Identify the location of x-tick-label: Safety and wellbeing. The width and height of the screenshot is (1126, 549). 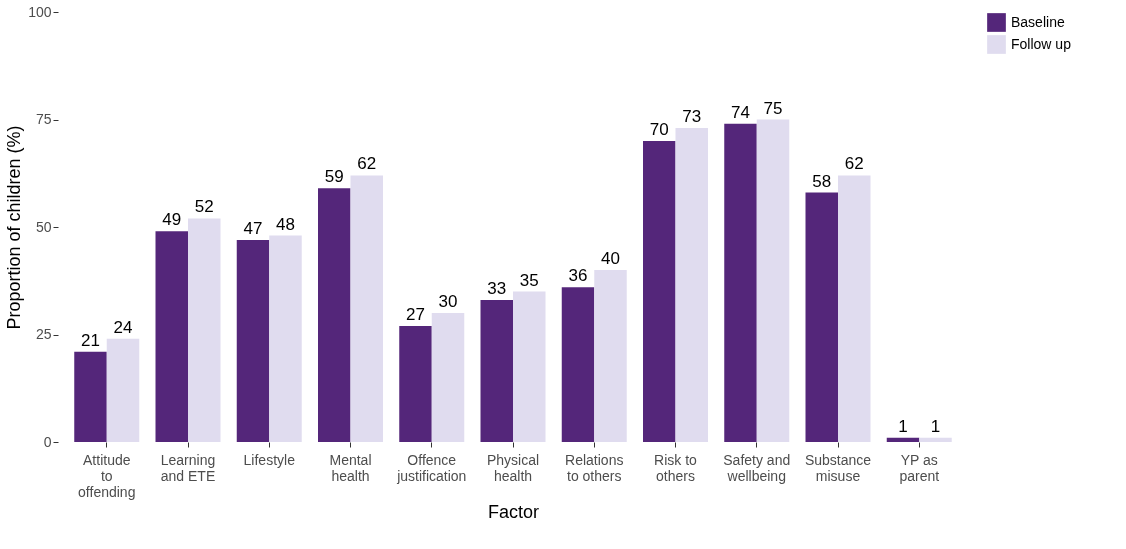
(757, 467).